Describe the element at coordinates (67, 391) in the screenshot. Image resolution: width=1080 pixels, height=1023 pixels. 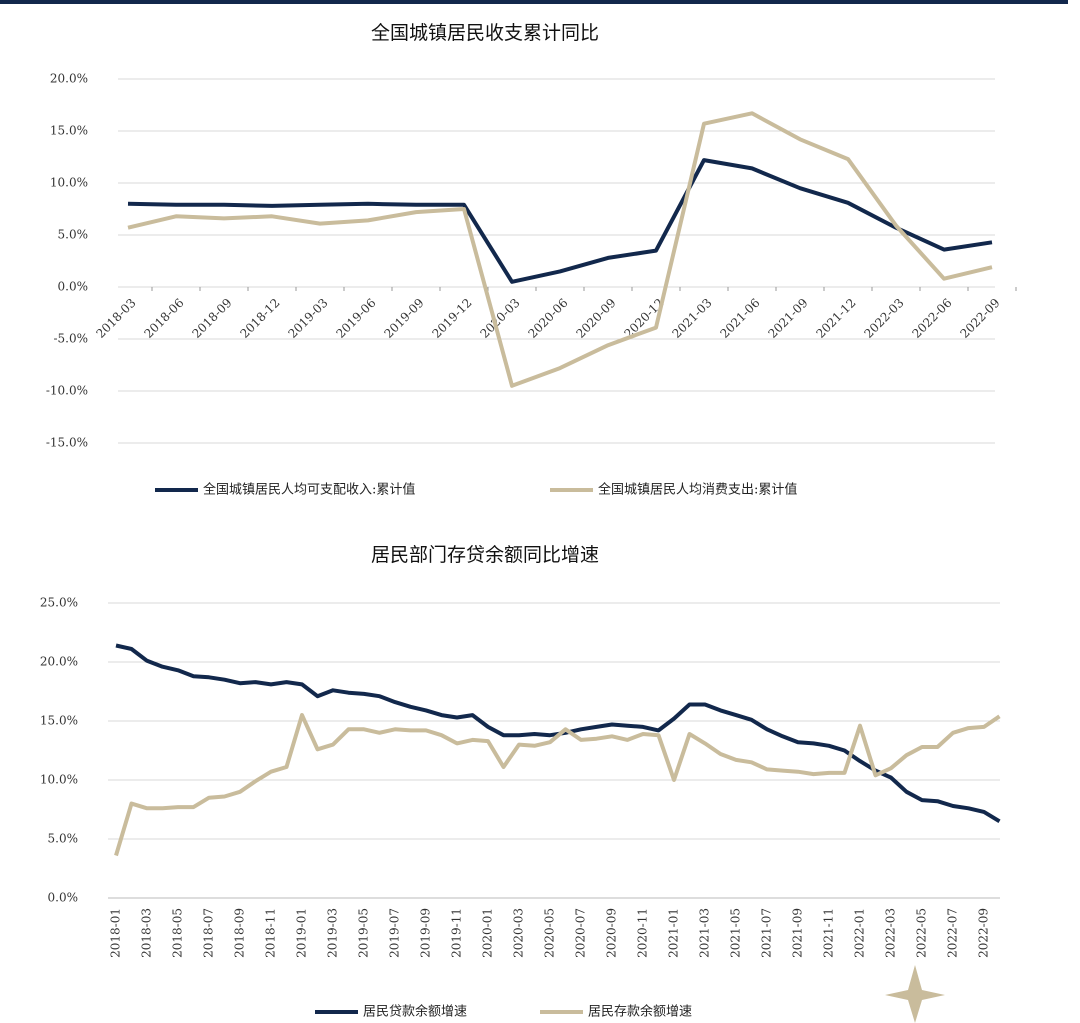
I see `y-tick-label: -10.0%` at that location.